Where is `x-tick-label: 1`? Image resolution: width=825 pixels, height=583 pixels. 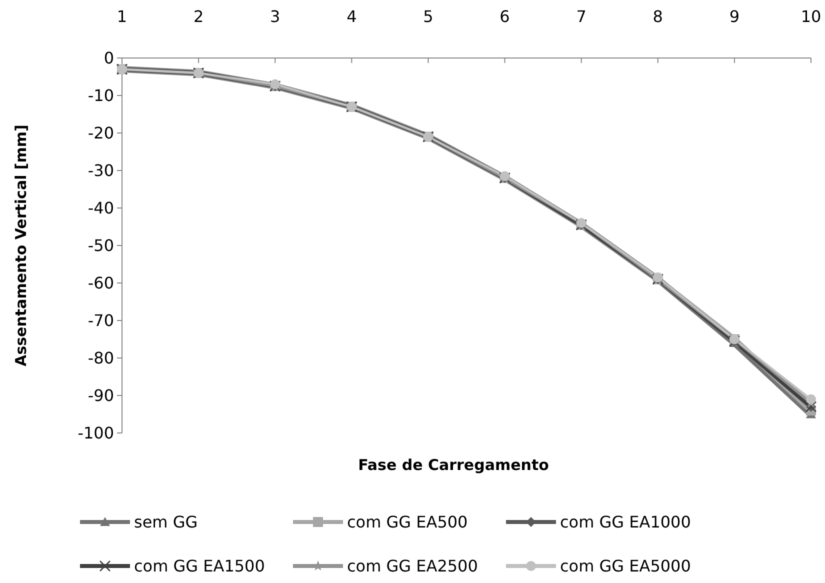 x-tick-label: 1 is located at coordinates (122, 16).